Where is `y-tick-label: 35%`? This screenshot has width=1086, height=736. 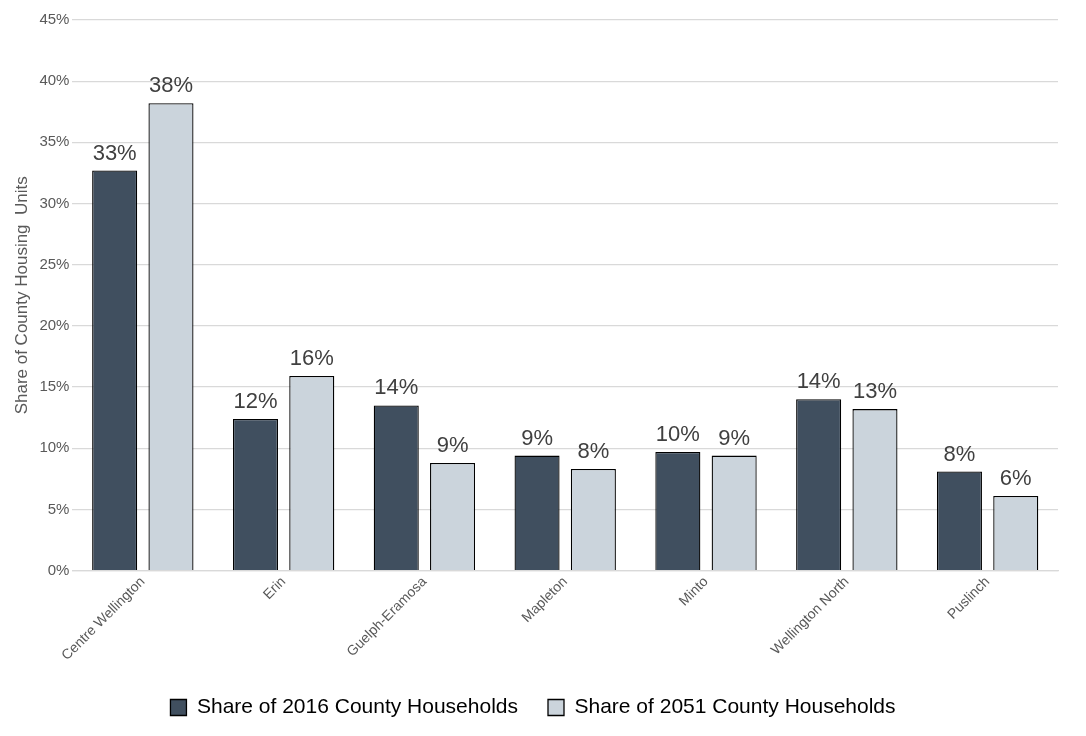 y-tick-label: 35% is located at coordinates (54, 141).